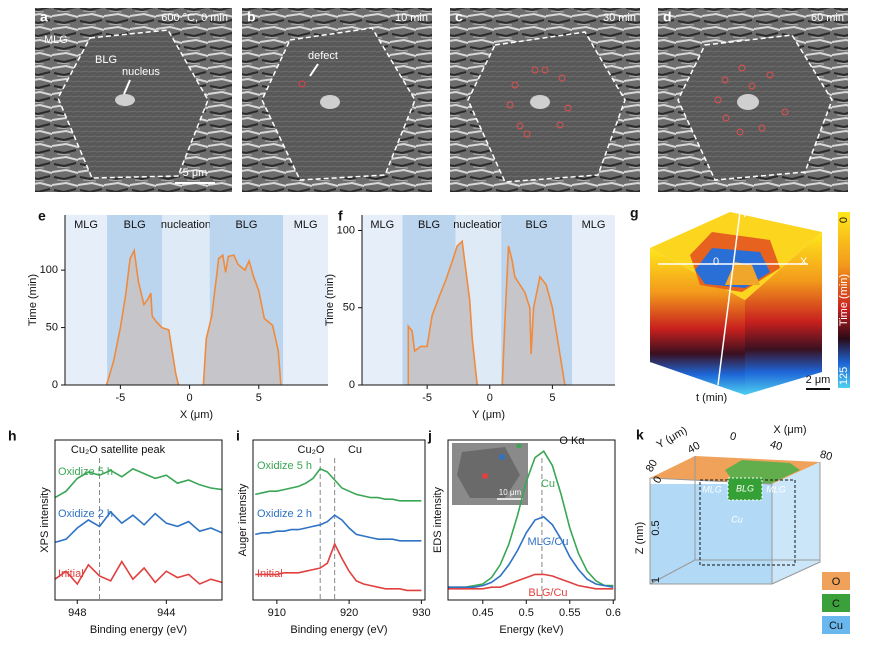  Describe the element at coordinates (569, 613) in the screenshot. I see `x-tick-label: 0.55` at that location.